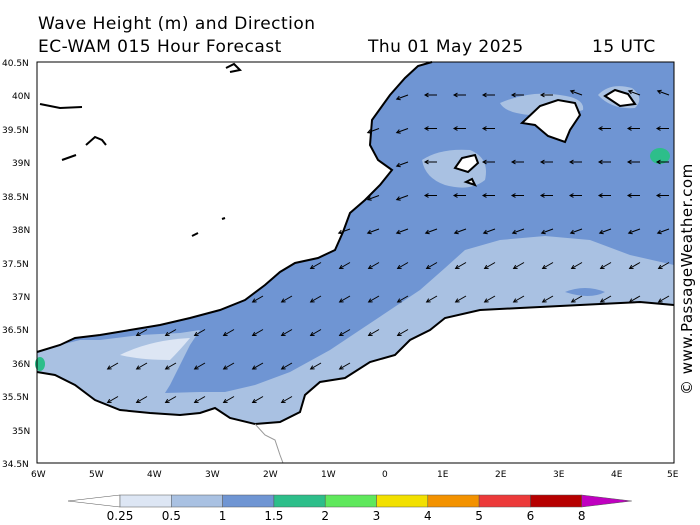 Image resolution: width=700 pixels, height=525 pixels. Describe the element at coordinates (223, 516) in the screenshot. I see `legend-tick-label: 1` at that location.